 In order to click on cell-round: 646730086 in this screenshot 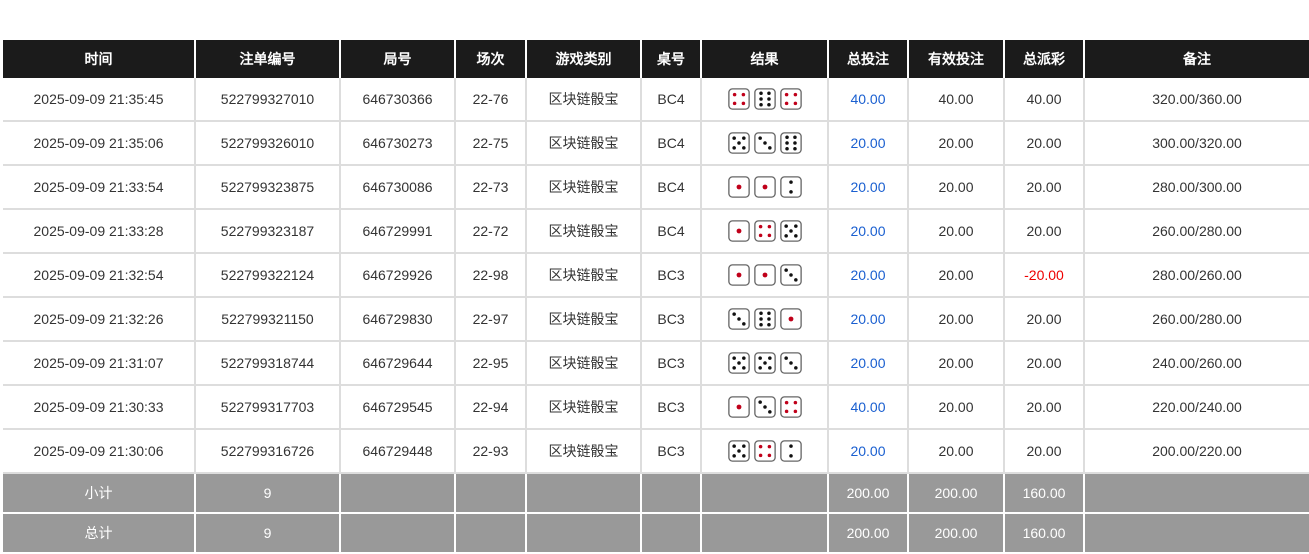, I will do `click(398, 187)`.